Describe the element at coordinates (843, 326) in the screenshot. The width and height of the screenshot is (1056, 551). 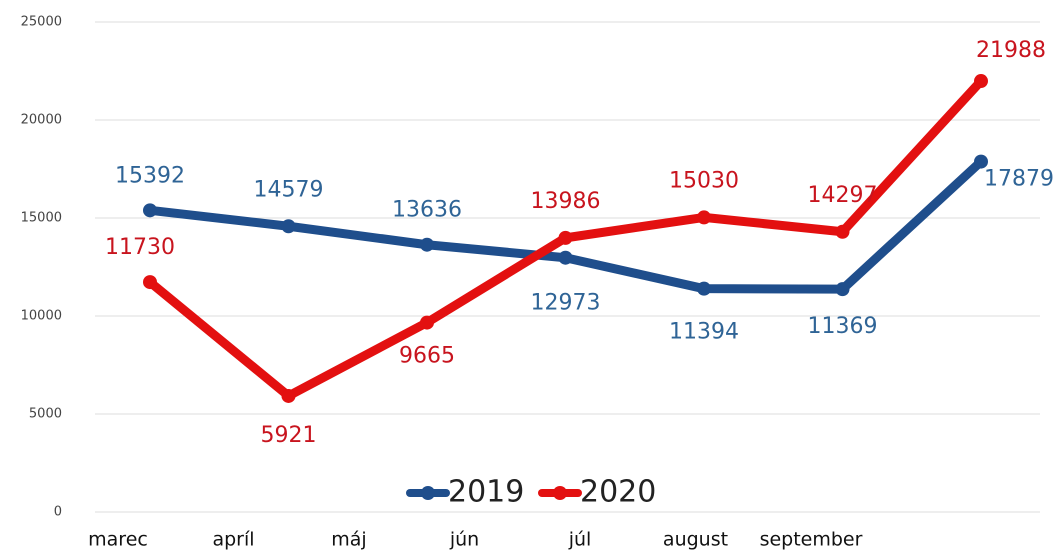
I see `value-label: 11369` at that location.